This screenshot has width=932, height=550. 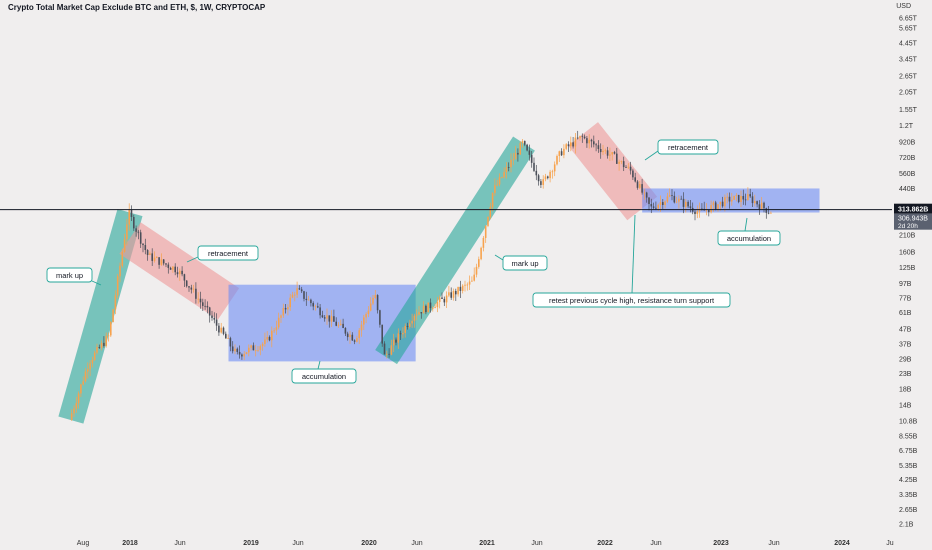 What do you see at coordinates (908, 44) in the screenshot?
I see `y-tick-label: 4.45T` at bounding box center [908, 44].